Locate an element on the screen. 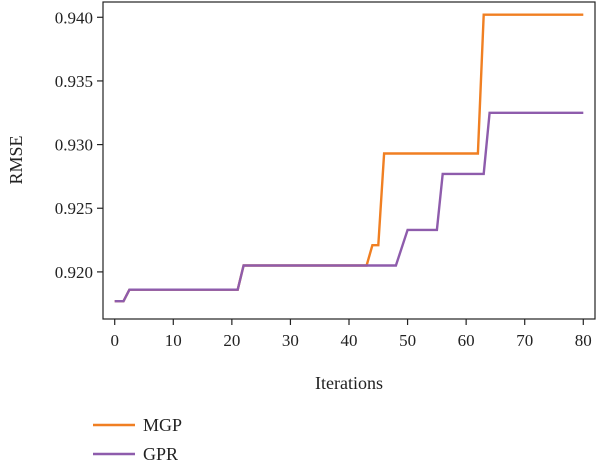 Image resolution: width=600 pixels, height=470 pixels. y-axis: 0.920 0.925 0.930 0.935 0.940 is located at coordinates (79, 145).